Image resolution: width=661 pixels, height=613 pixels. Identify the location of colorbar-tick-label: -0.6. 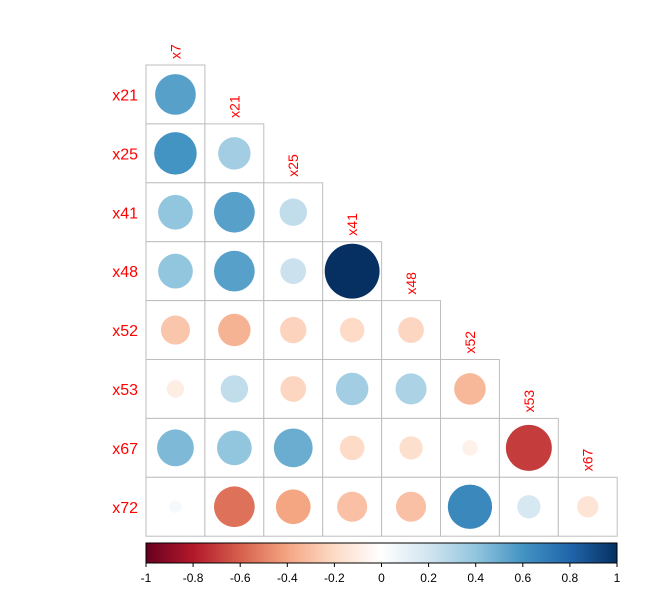
(240, 578).